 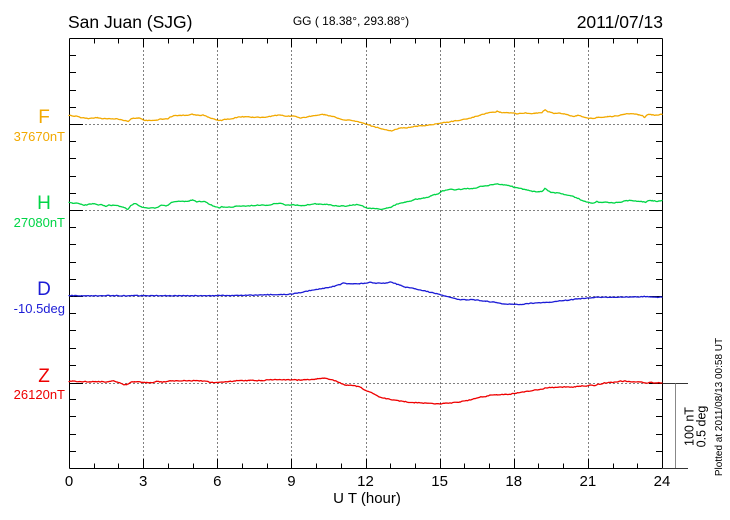 What do you see at coordinates (44, 117) in the screenshot?
I see `component-letter-F: F` at bounding box center [44, 117].